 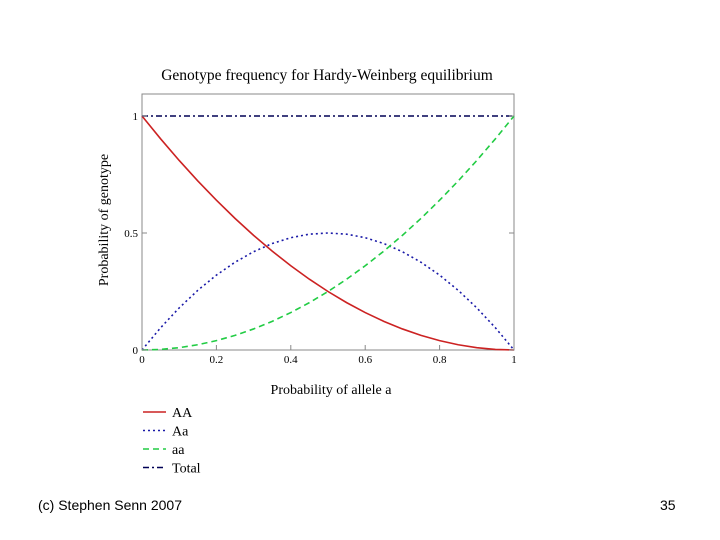 What do you see at coordinates (440, 360) in the screenshot?
I see `x-tick-label: 0.8` at bounding box center [440, 360].